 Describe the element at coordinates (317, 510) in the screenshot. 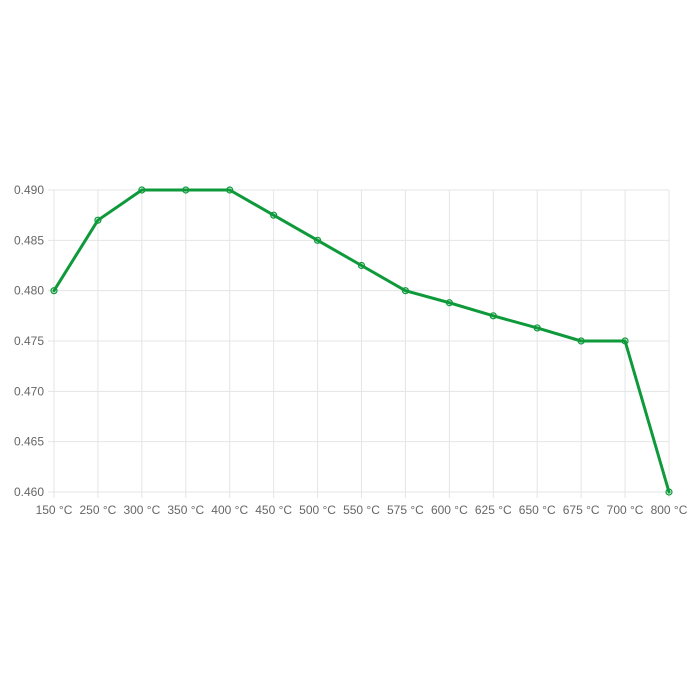

I see `x-tick-label: 500 °C` at that location.